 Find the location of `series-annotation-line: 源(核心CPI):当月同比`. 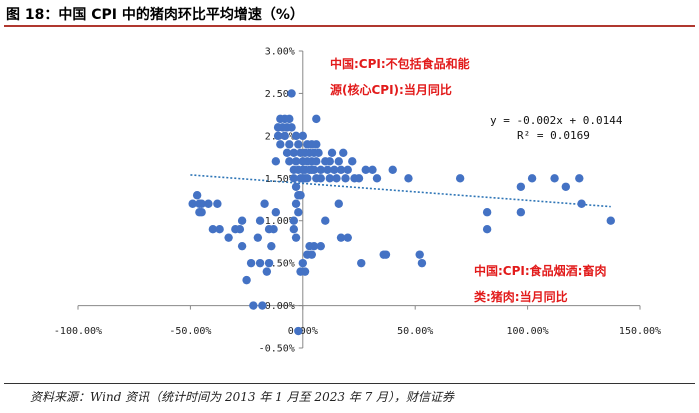

series-annotation-line: 源(核心CPI):当月同比 is located at coordinates (391, 89).